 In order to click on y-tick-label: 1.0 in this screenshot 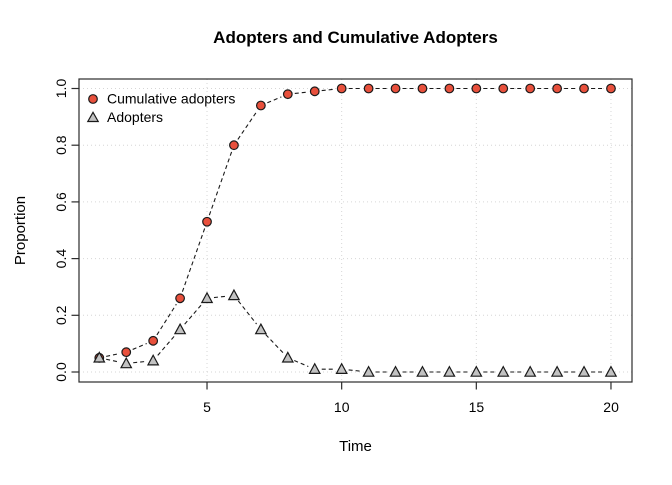, I will do `click(61, 89)`.